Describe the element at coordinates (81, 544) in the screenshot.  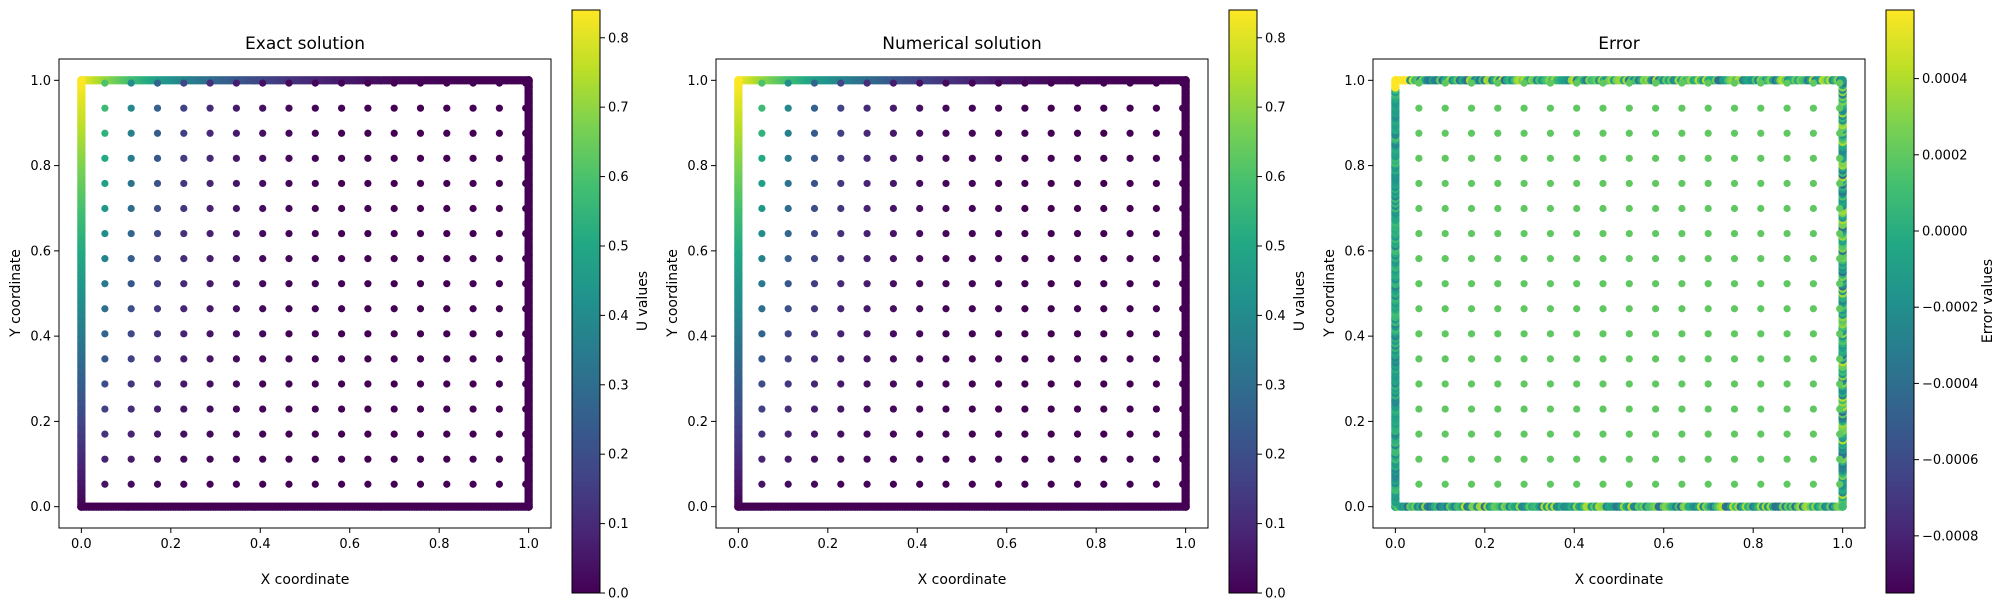
I see `x-tick-label: 0.0` at that location.